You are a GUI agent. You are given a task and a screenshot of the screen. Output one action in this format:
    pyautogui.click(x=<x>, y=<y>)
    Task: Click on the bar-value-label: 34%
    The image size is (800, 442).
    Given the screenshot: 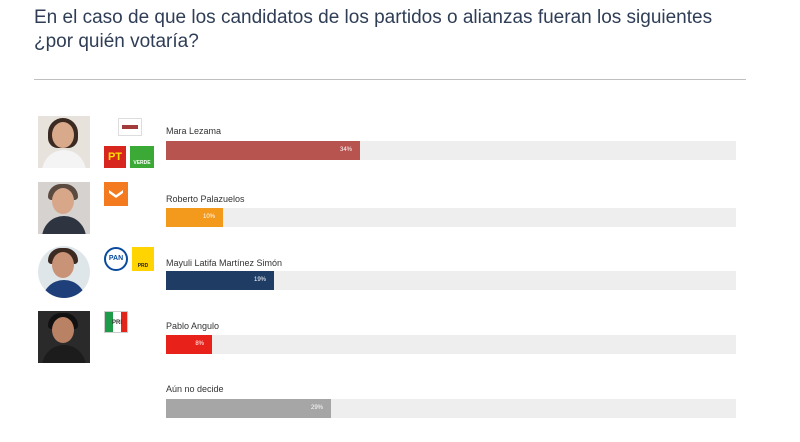 What is the action you would take?
    pyautogui.click(x=345, y=150)
    